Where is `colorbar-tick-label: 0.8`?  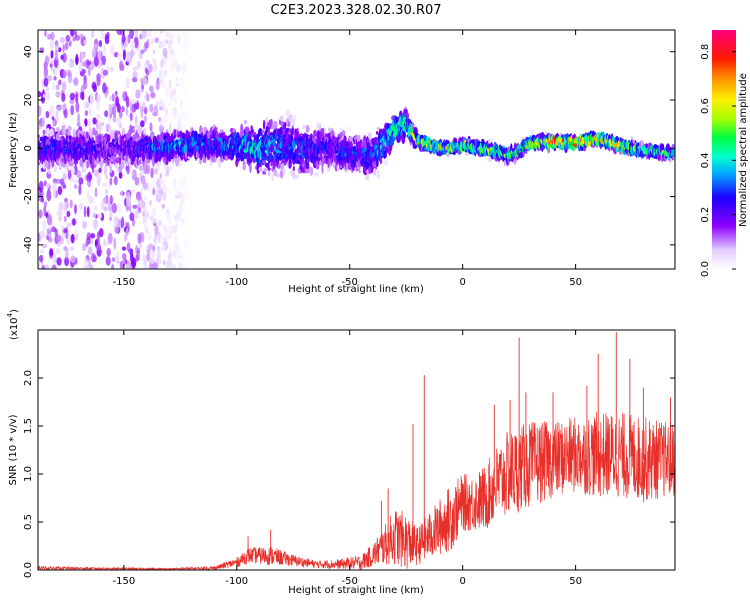
colorbar-tick-label: 0.8 is located at coordinates (705, 52).